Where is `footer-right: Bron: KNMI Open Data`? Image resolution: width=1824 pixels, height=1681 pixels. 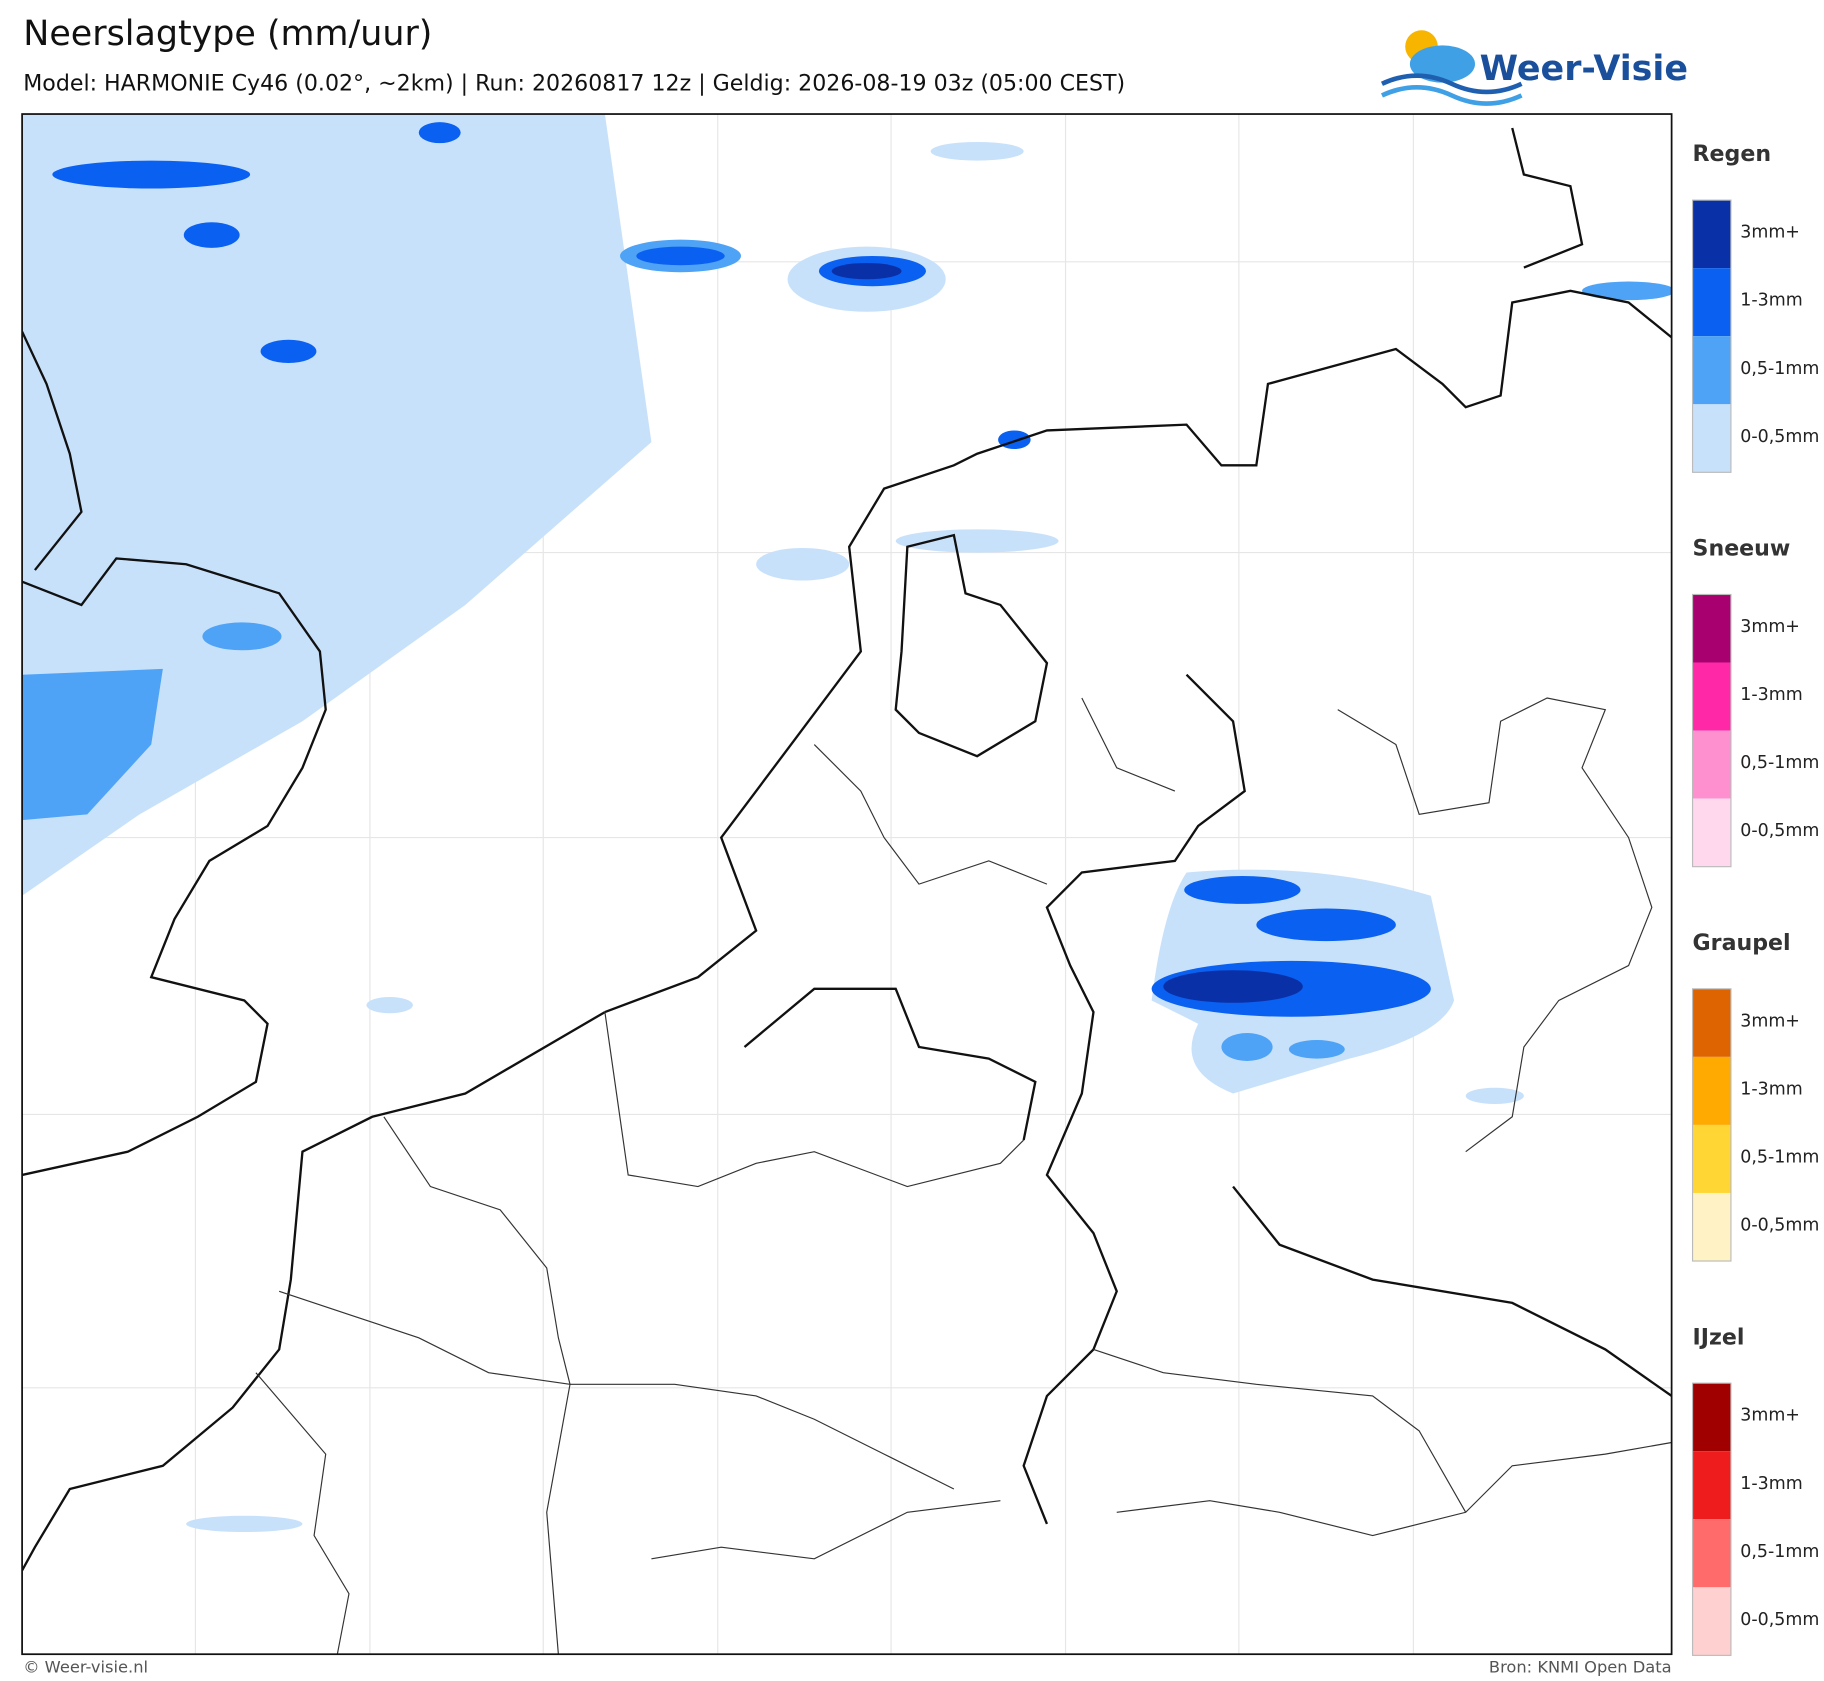
footer-right: Bron: KNMI Open Data is located at coordinates (1580, 1667).